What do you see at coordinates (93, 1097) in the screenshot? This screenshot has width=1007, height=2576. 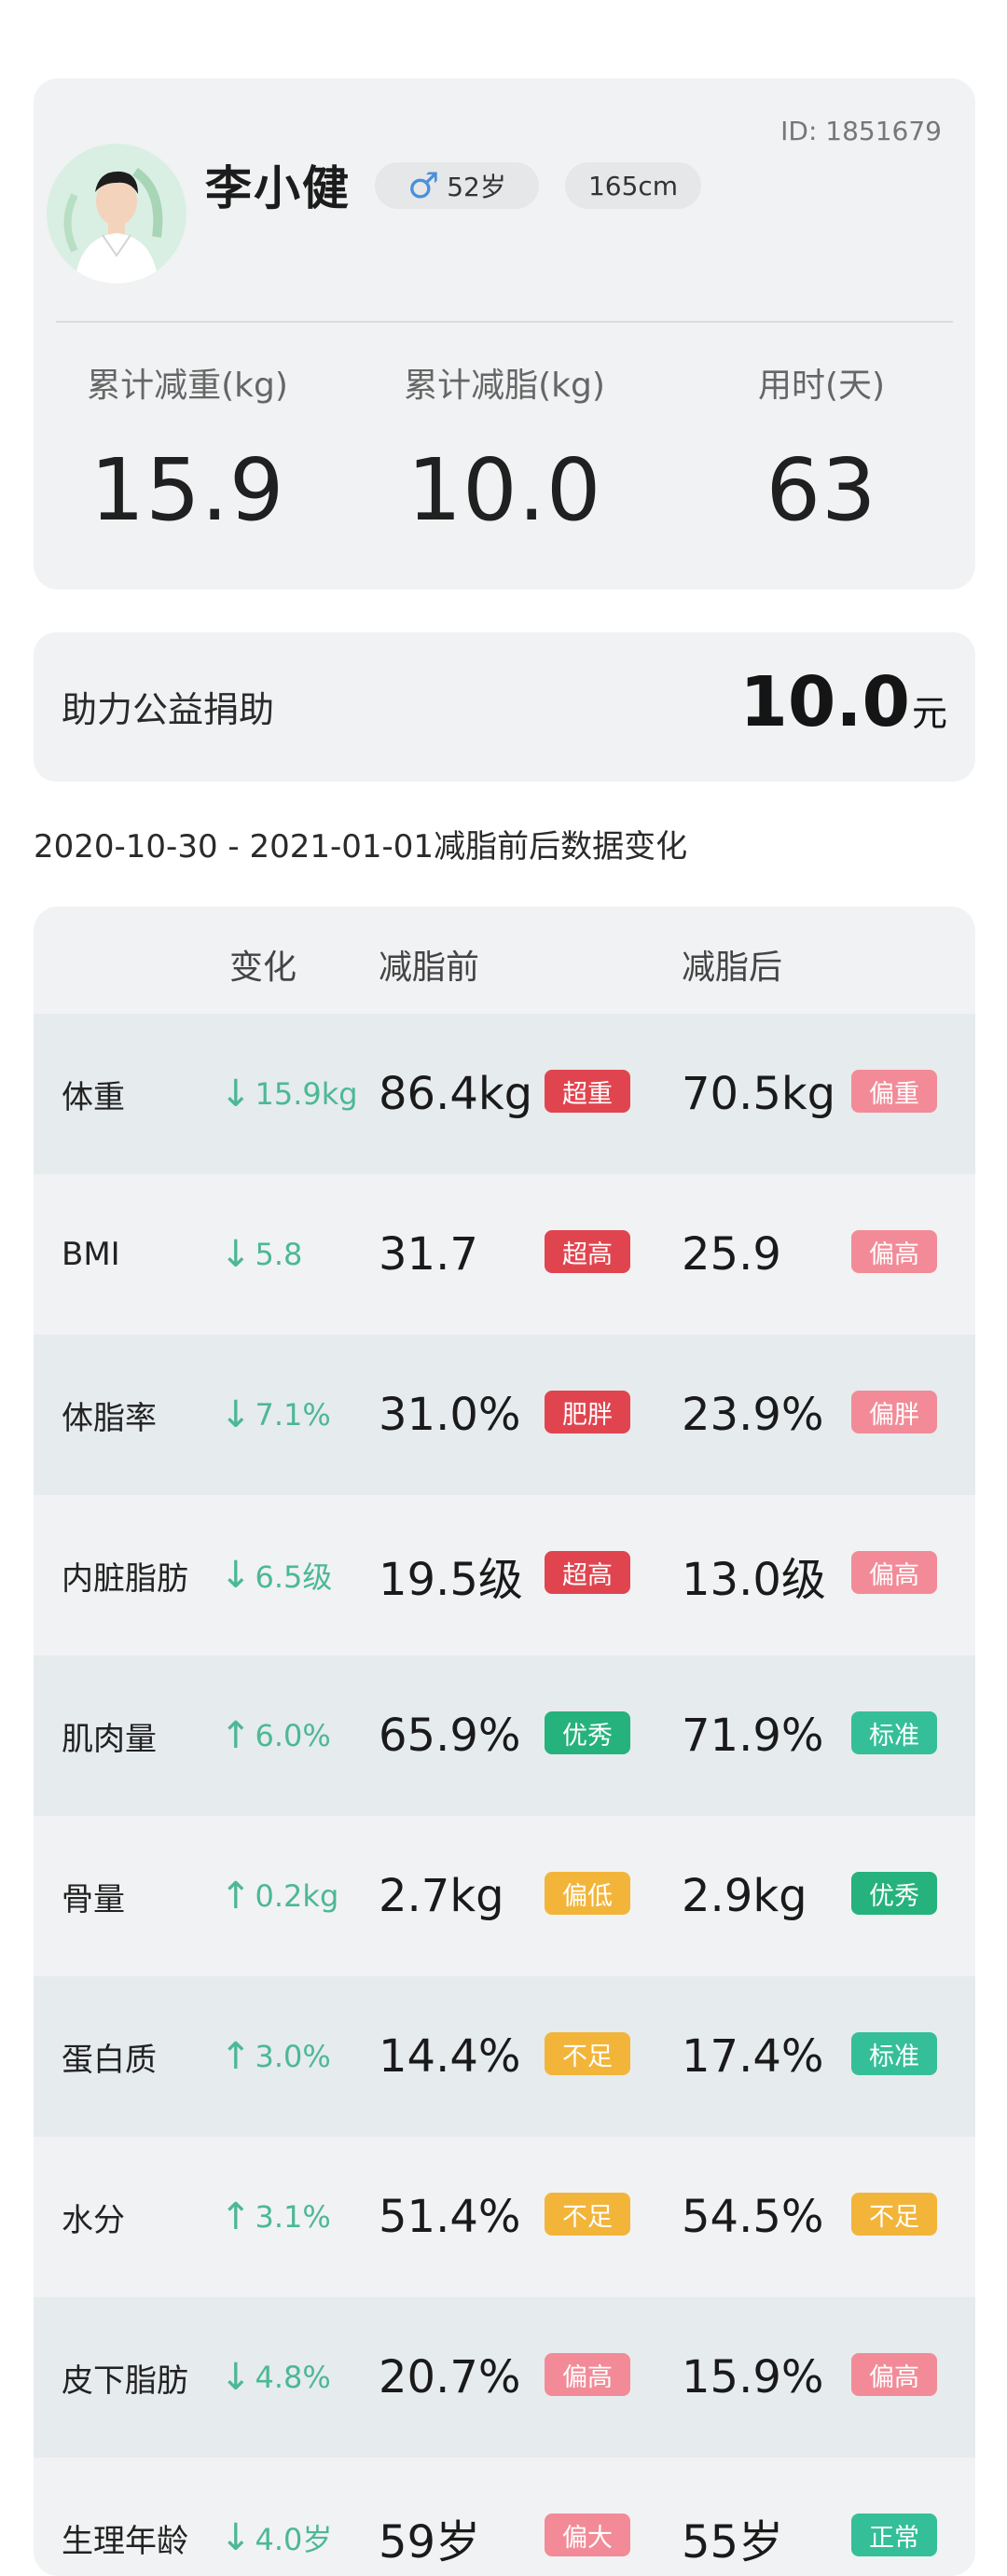 I see `metric-name: 体重` at bounding box center [93, 1097].